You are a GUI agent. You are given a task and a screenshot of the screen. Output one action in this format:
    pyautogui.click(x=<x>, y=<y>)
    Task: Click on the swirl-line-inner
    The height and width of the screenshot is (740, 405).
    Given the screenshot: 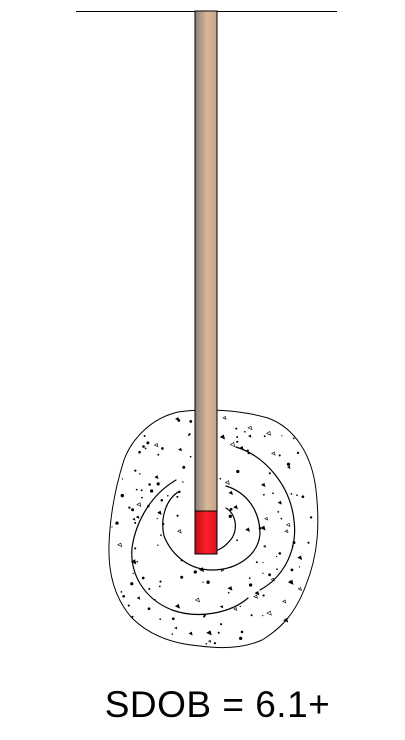 What is the action you would take?
    pyautogui.click(x=211, y=528)
    